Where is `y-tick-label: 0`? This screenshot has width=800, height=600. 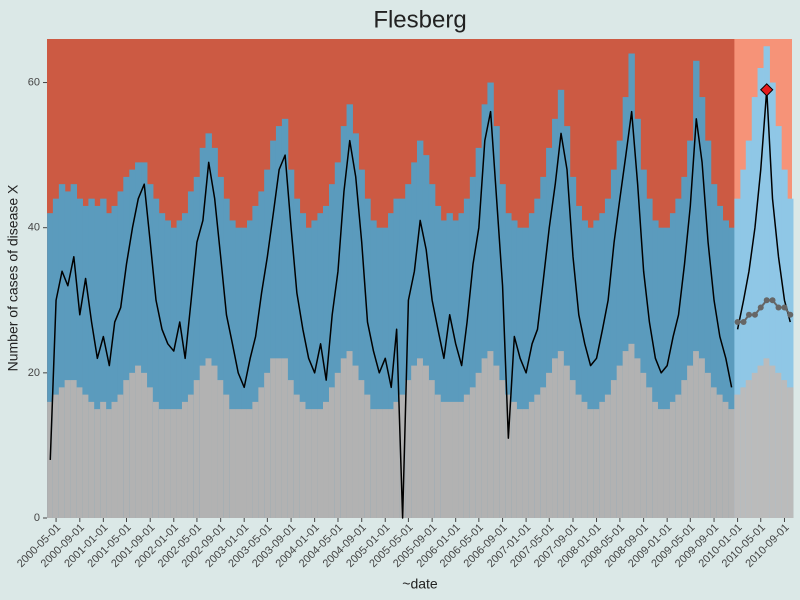
y-tick-label: 0 is located at coordinates (37, 518).